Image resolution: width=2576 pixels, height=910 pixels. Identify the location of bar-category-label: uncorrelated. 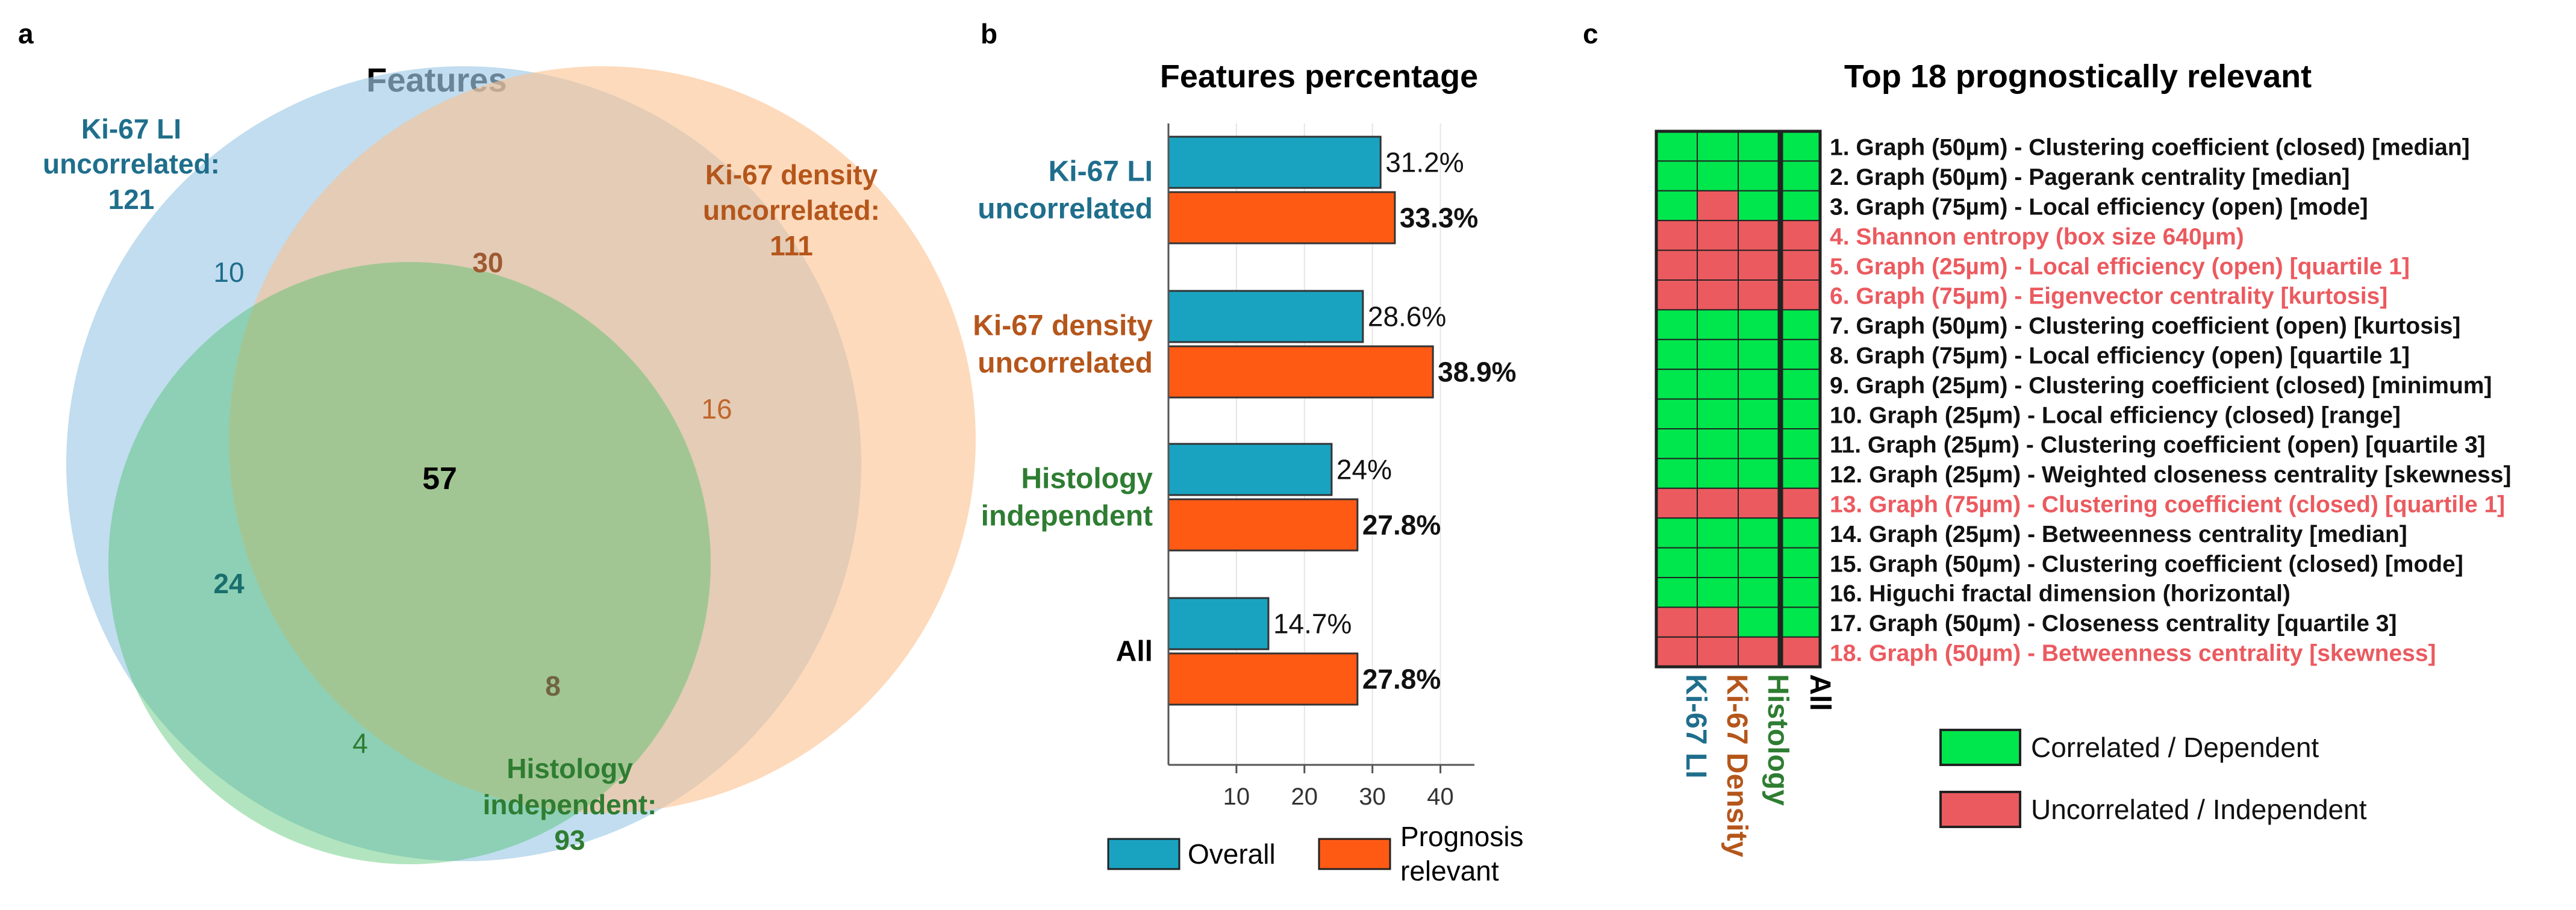
(1065, 363).